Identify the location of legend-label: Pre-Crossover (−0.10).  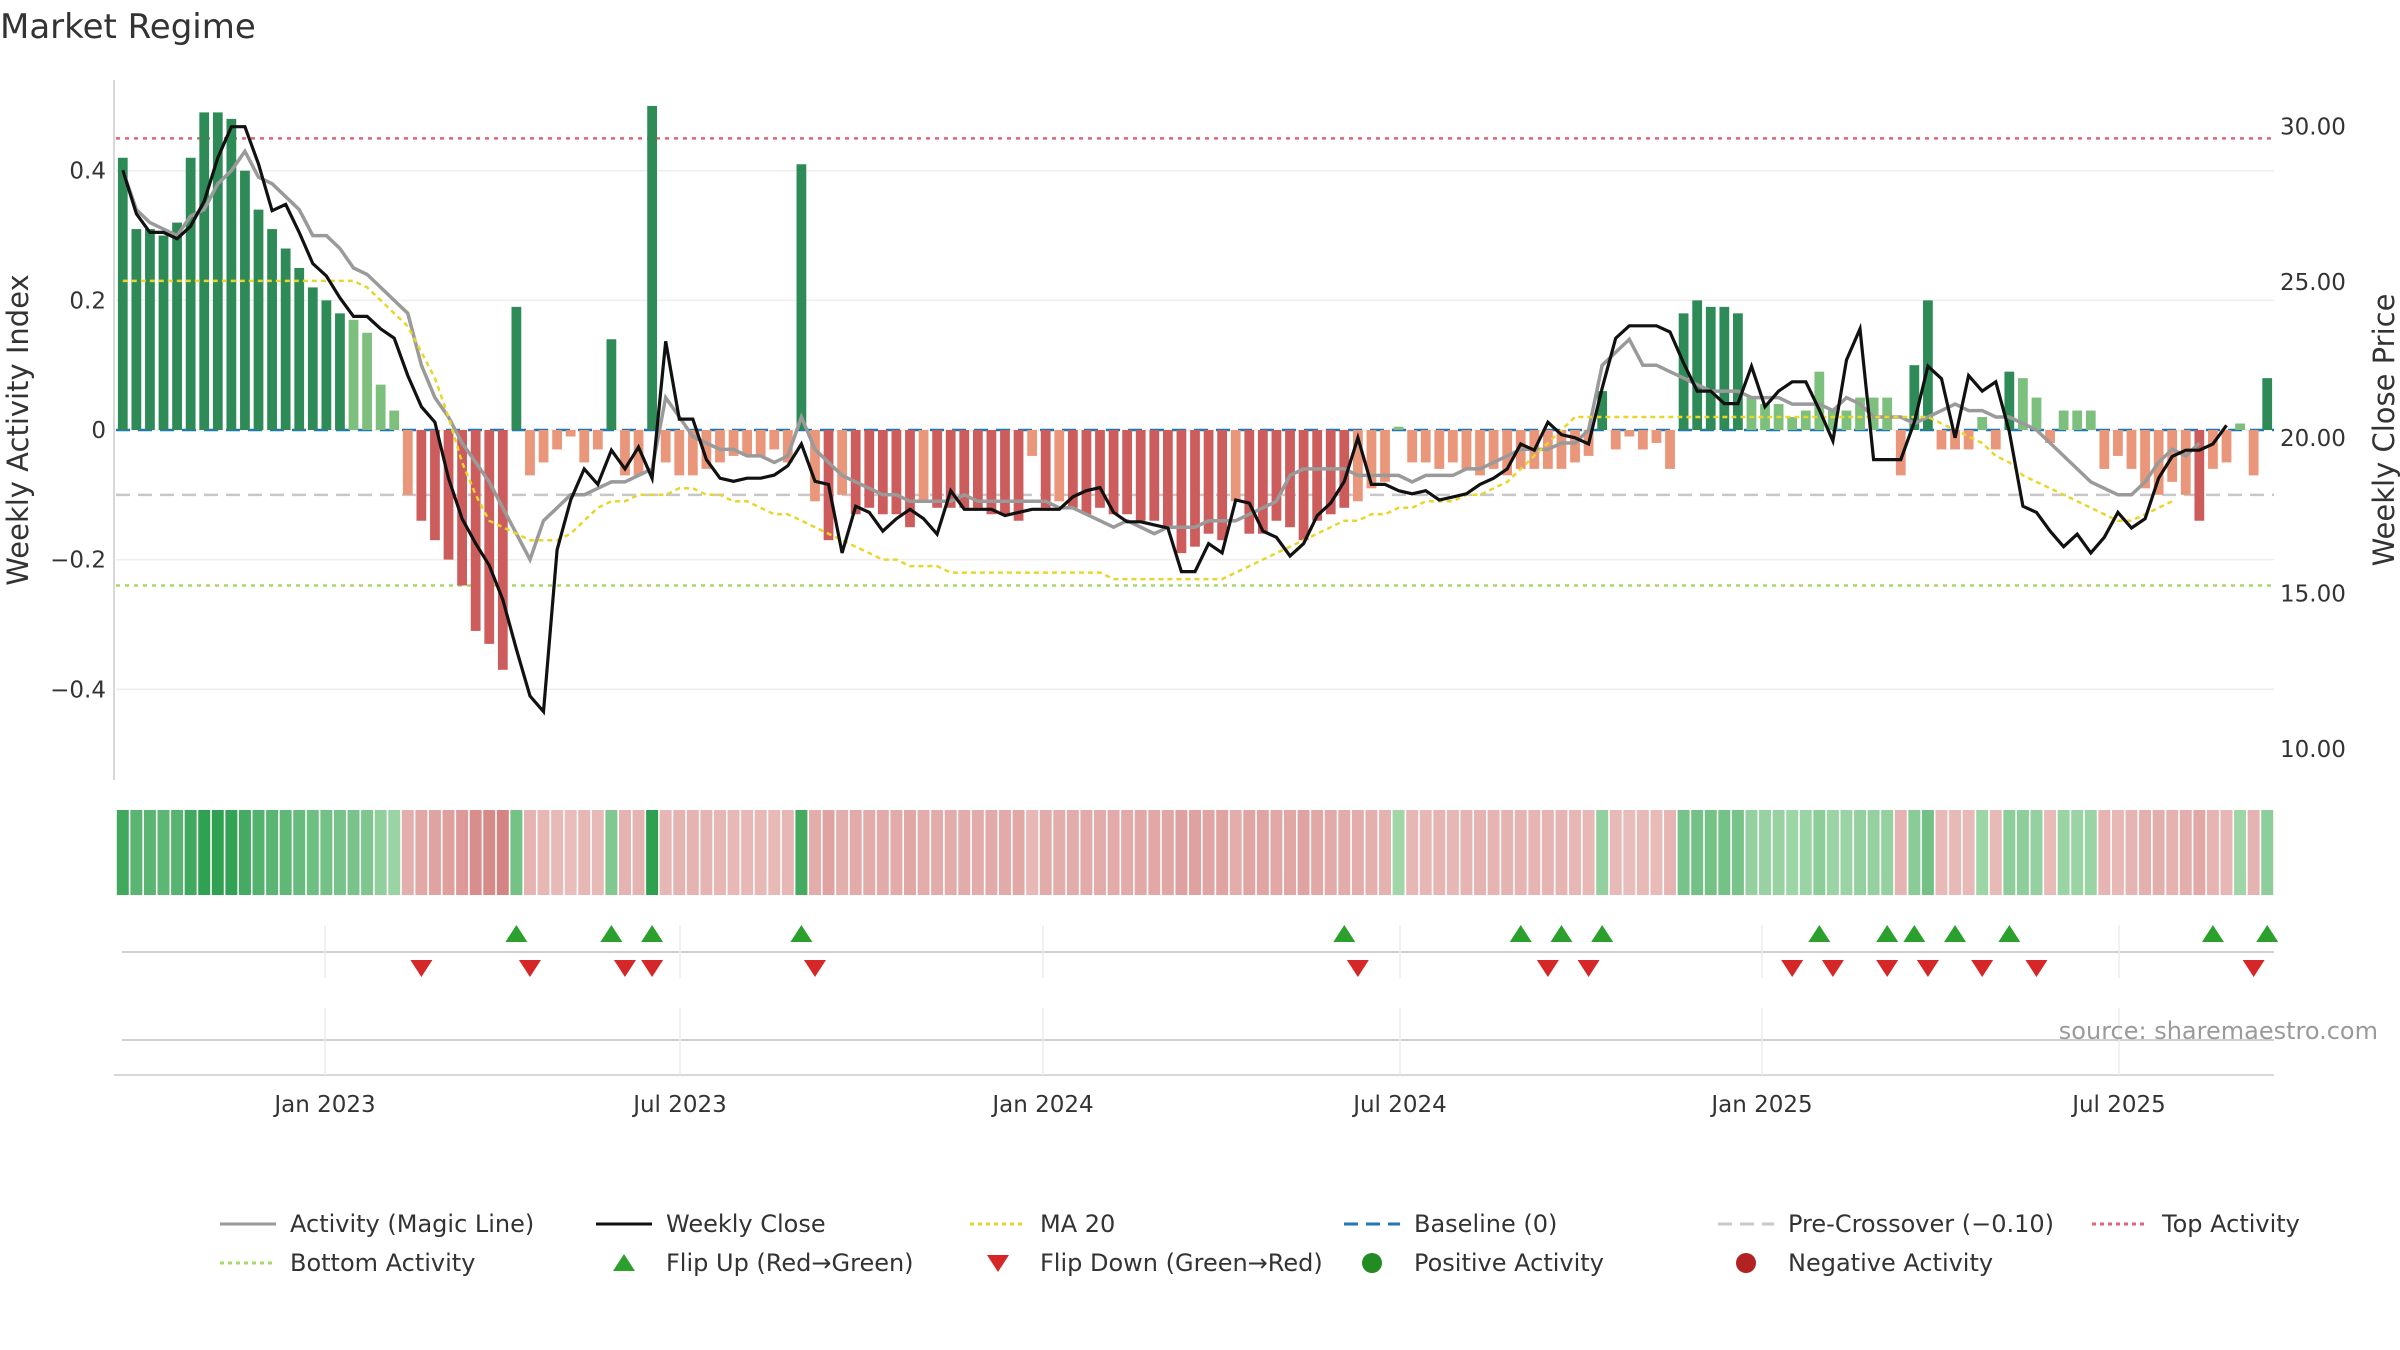
(1921, 1224).